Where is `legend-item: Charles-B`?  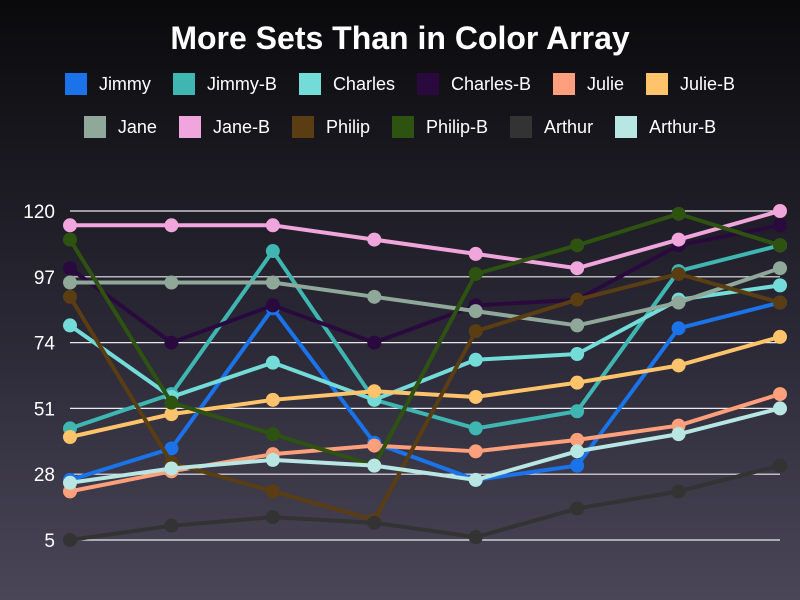 legend-item: Charles-B is located at coordinates (473, 84).